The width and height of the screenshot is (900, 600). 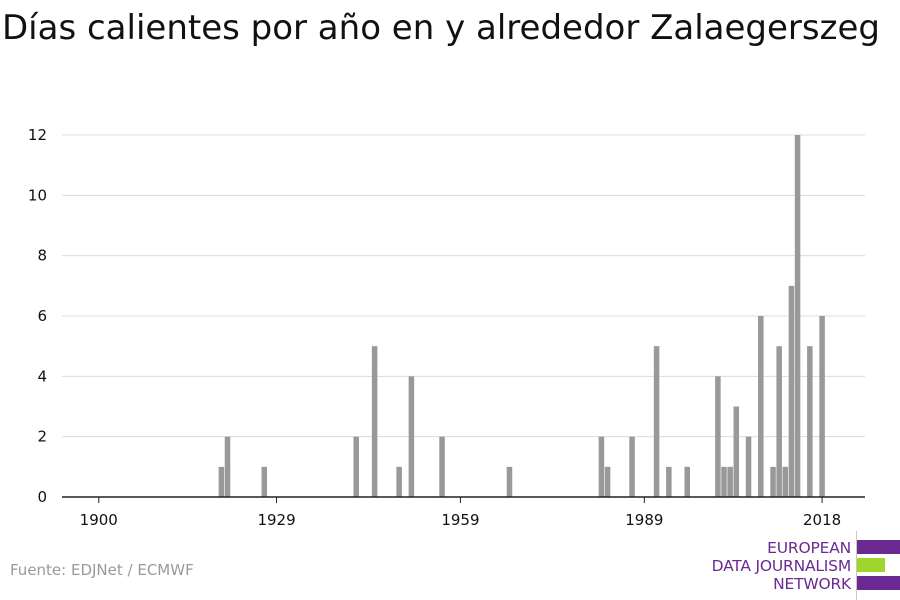 What do you see at coordinates (785, 481) in the screenshot?
I see `bar-2012` at bounding box center [785, 481].